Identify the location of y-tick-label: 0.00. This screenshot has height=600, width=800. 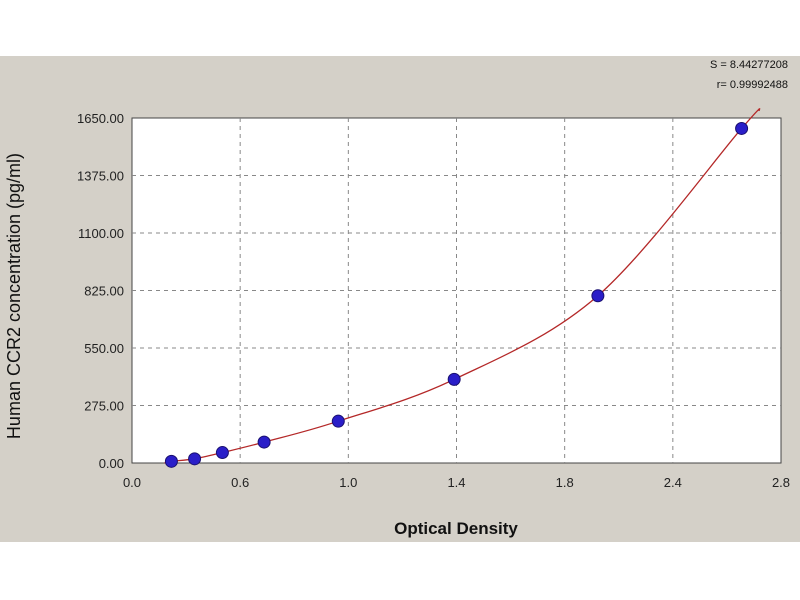
(111, 463).